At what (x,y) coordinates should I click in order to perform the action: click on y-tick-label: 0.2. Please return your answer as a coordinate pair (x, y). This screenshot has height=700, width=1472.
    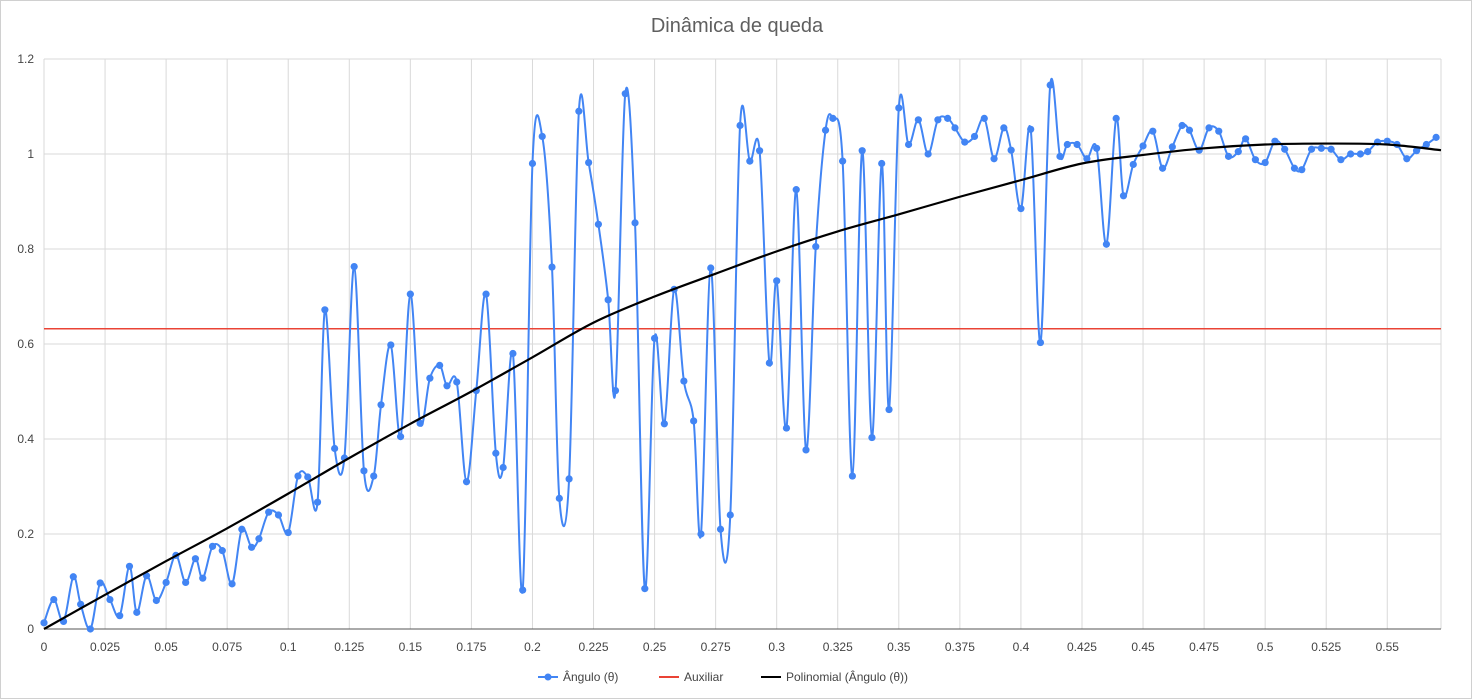
    Looking at the image, I should click on (25, 534).